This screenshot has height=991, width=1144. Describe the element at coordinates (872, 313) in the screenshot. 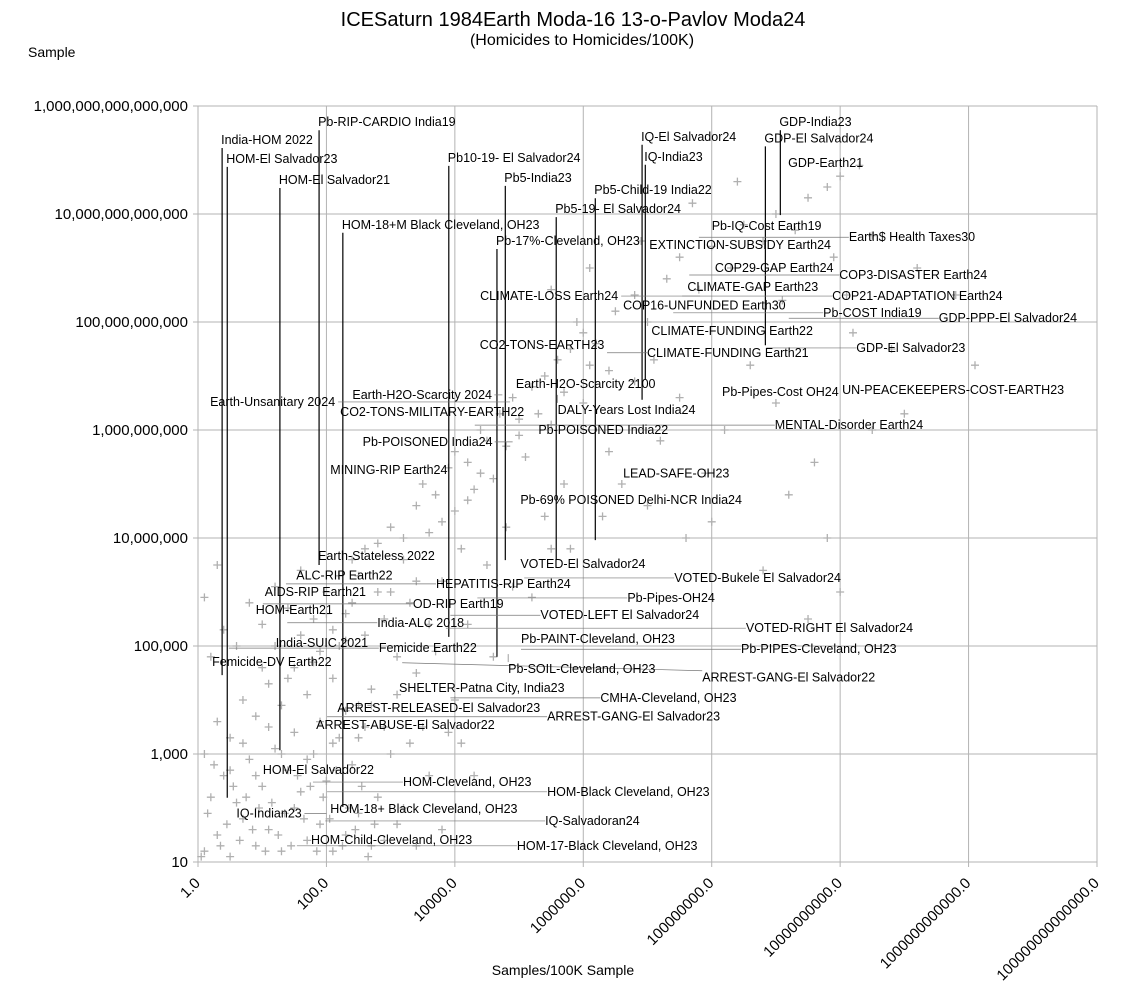

I see `point-label: Pb-COST India19` at that location.